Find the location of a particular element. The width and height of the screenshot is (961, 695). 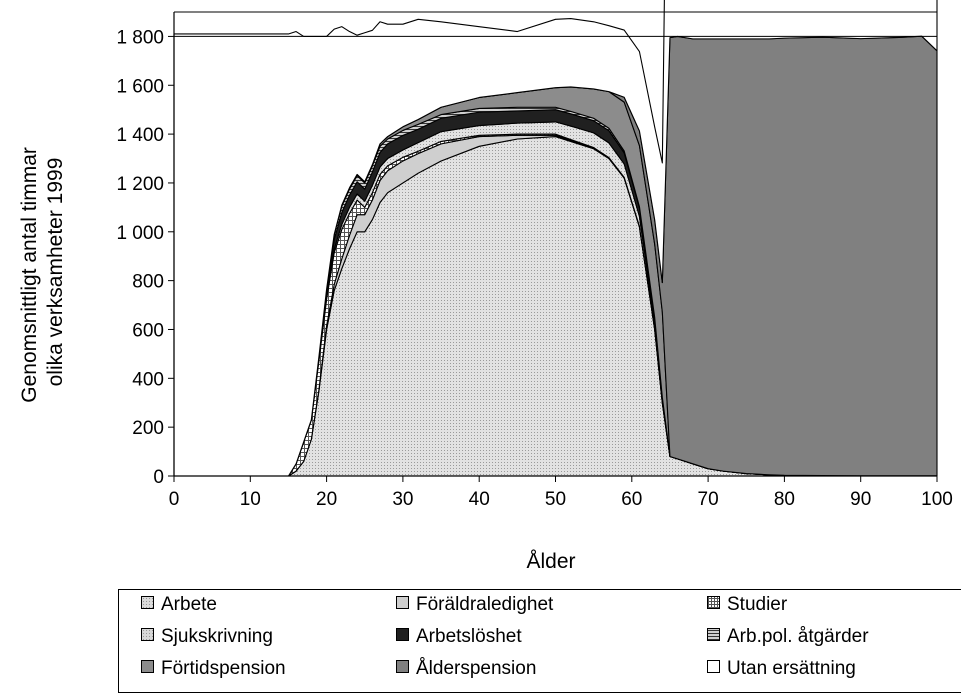

legend-item-sjukskrivning: Sjukskrivning is located at coordinates (207, 637).